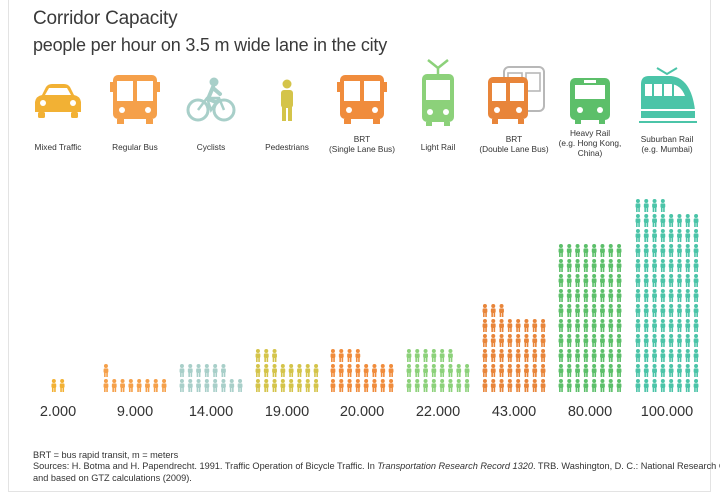 The image size is (720, 494). What do you see at coordinates (362, 412) in the screenshot?
I see `value-label: 20.000` at bounding box center [362, 412].